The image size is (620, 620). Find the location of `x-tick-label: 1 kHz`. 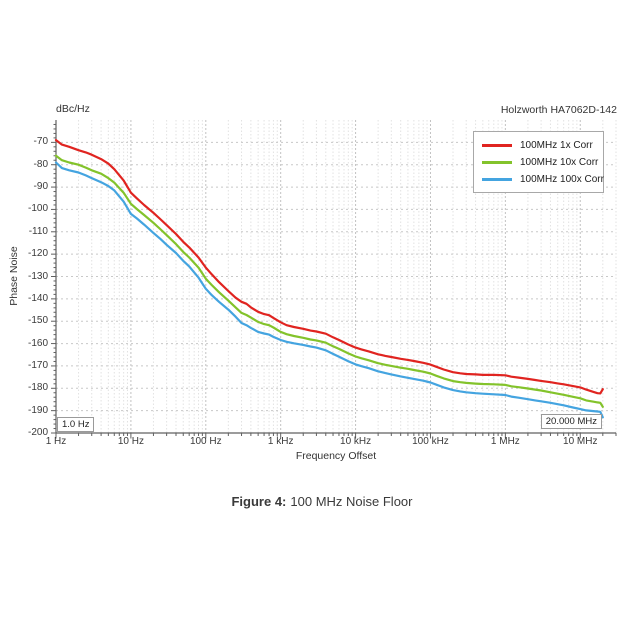

x-tick-label: 1 kHz is located at coordinates (280, 441).